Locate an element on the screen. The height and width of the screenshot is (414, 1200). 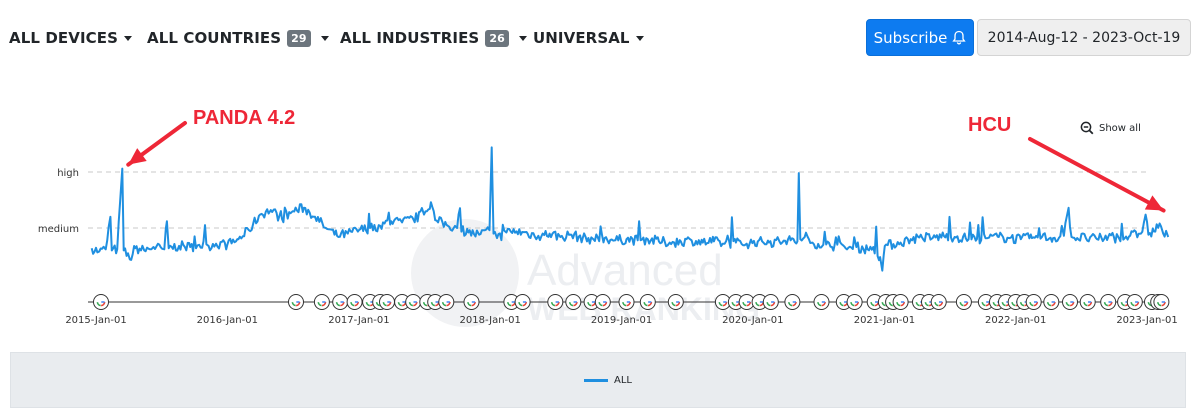
show-all-button: Show all is located at coordinates (1110, 128).